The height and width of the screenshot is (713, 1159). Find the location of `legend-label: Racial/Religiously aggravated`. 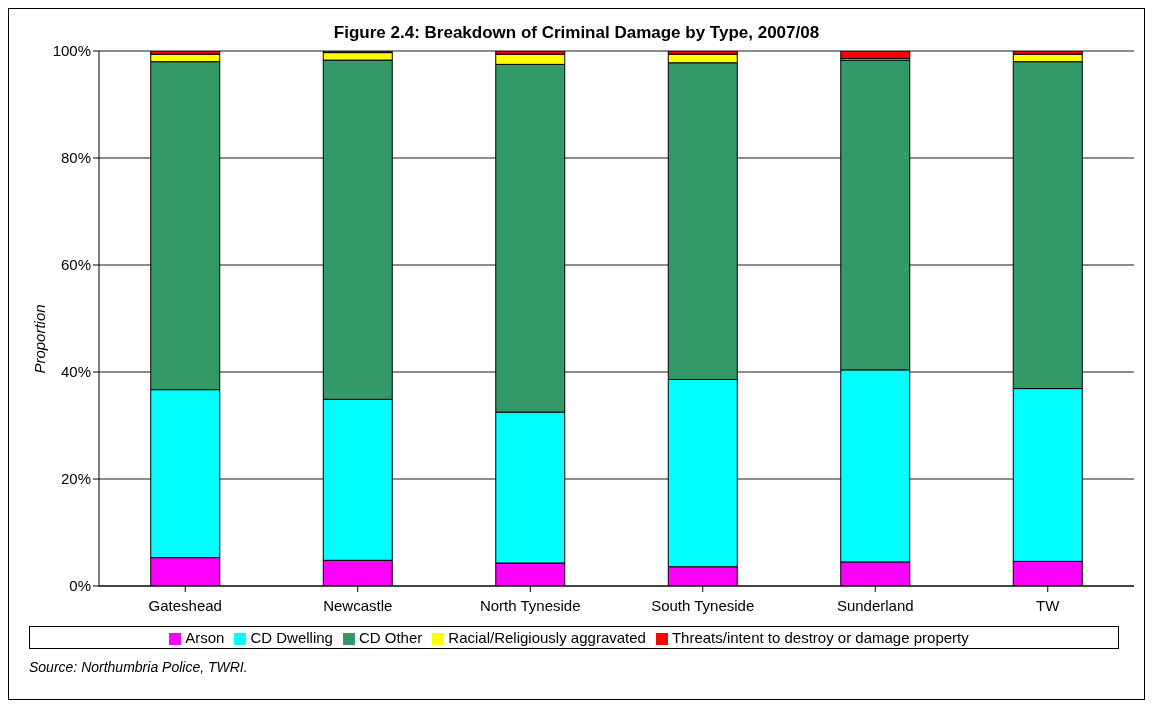

legend-label: Racial/Religiously aggravated is located at coordinates (547, 637).